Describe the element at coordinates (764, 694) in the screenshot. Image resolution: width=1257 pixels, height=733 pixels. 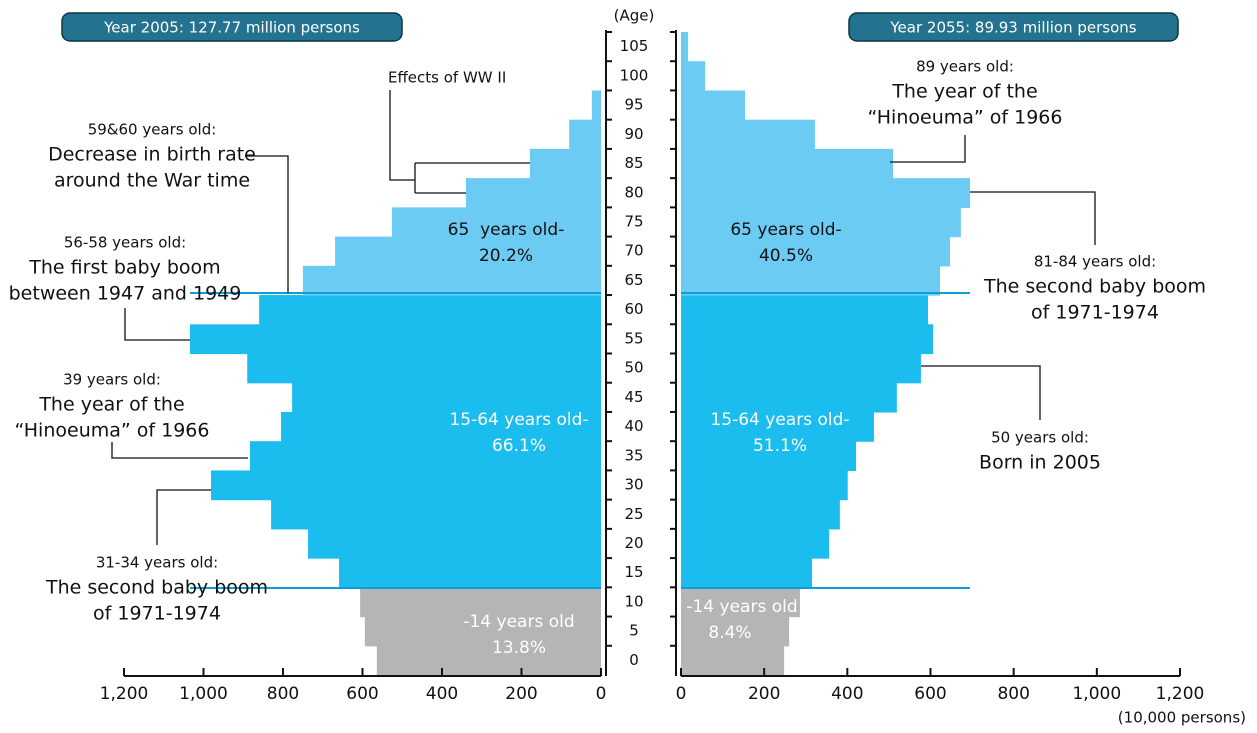
I see `x-tick-label: 200` at that location.